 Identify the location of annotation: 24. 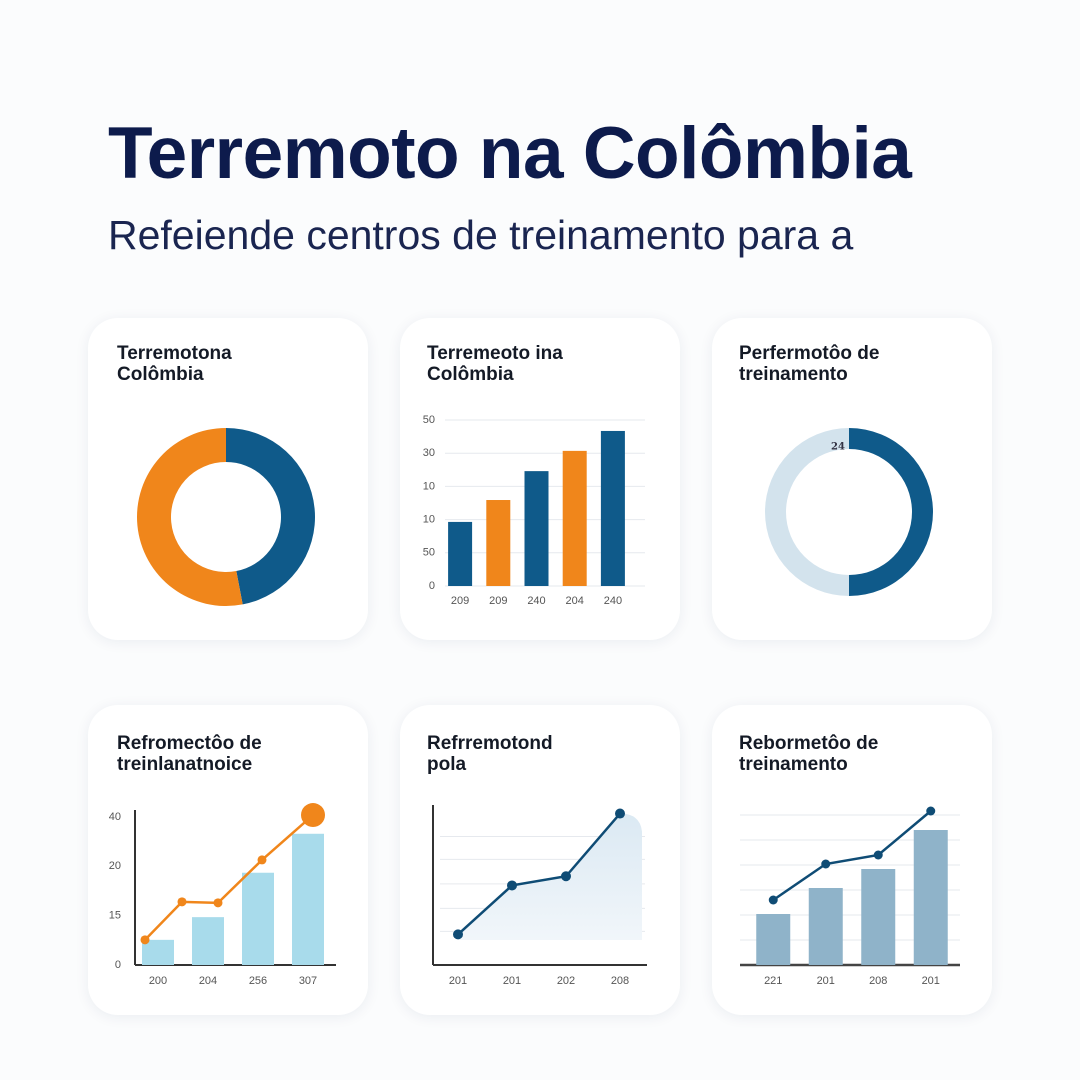
(838, 447).